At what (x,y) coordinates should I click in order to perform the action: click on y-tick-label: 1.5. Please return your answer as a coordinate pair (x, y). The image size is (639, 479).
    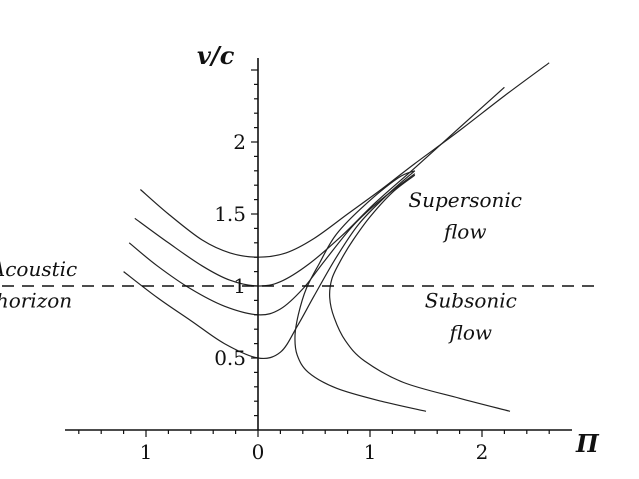
    Looking at the image, I should click on (230, 214).